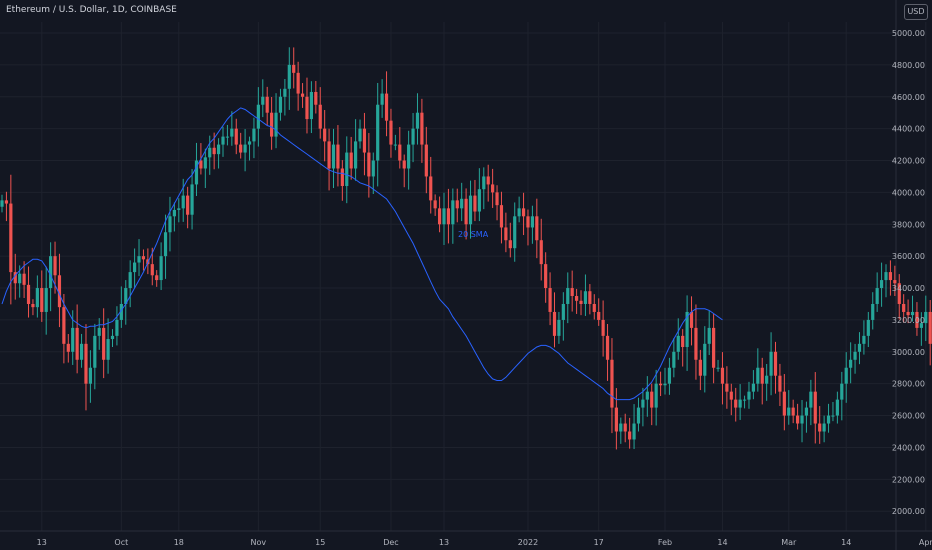 This screenshot has height=550, width=932. I want to click on time-tick-label: 2022, so click(528, 542).